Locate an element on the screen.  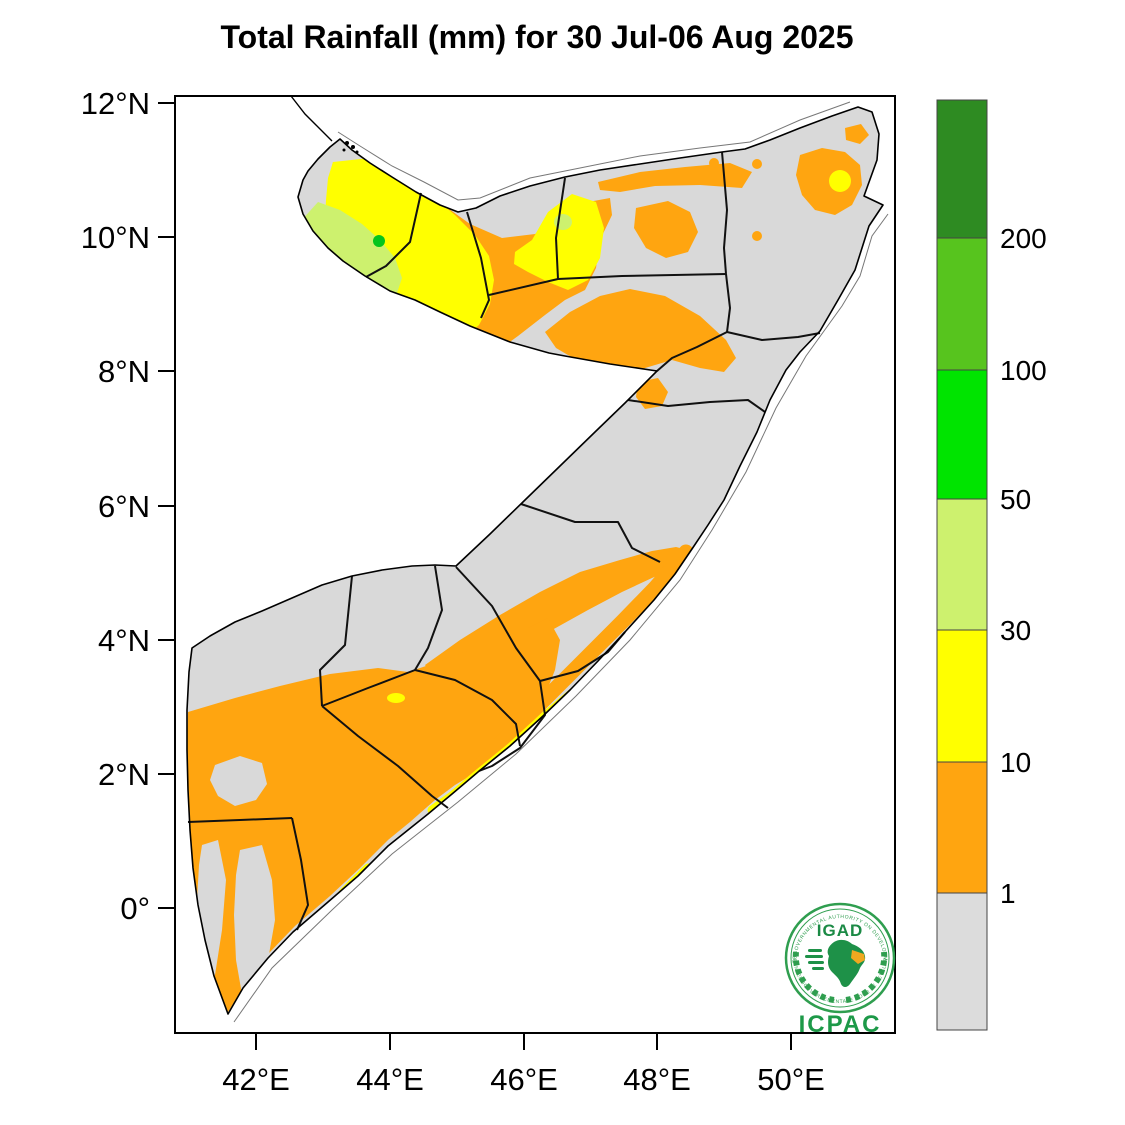
horn-of-africa-highlight is located at coordinates (858, 957).